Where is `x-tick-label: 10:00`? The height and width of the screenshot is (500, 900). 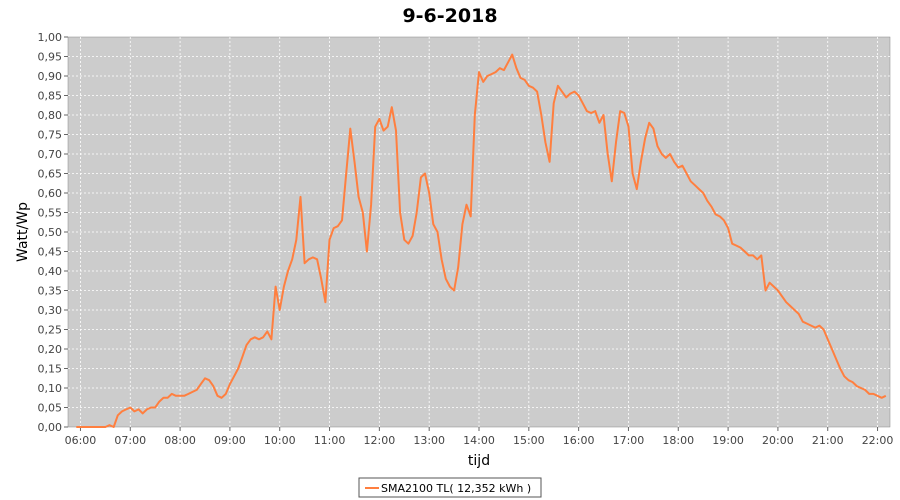
x-tick-label: 10:00 is located at coordinates (280, 440).